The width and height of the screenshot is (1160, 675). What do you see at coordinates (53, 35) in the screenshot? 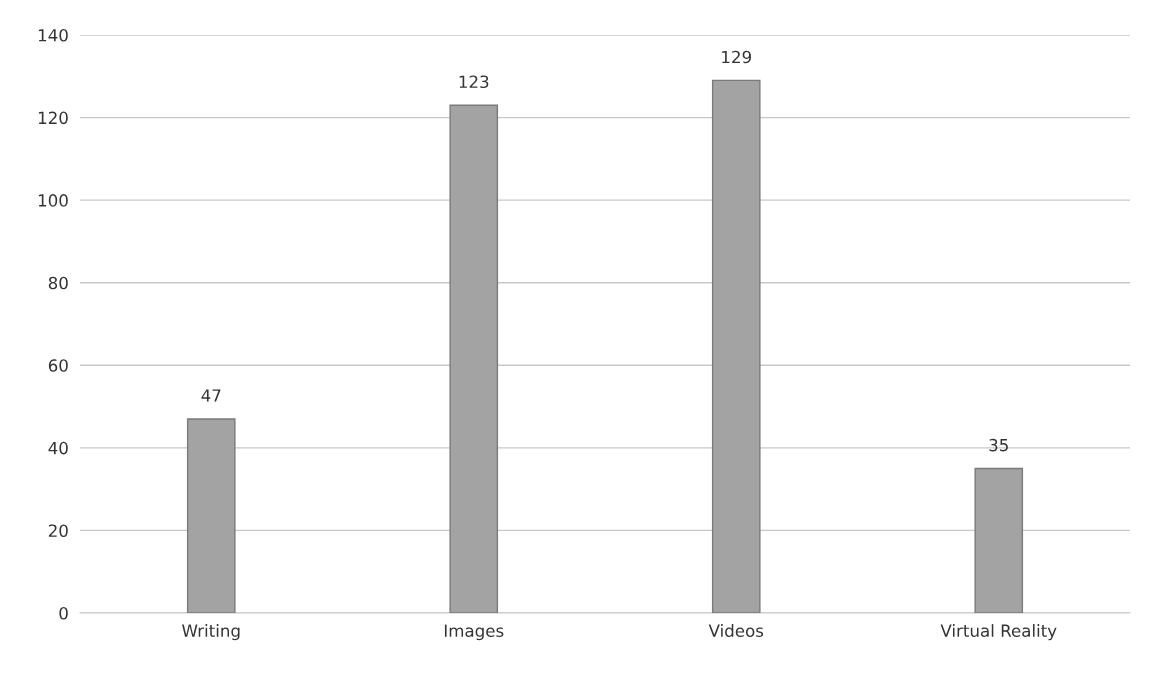
I see `y-tick-label: 140` at bounding box center [53, 35].